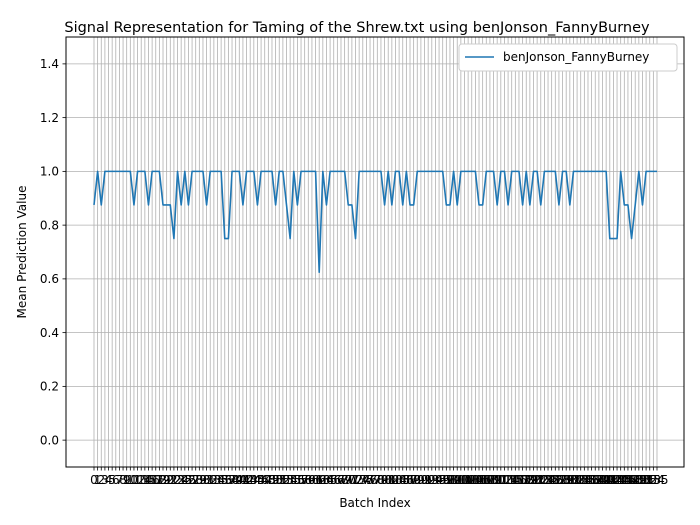  Describe the element at coordinates (112, 480) in the screenshot. I see `x-tick-label: 5` at that location.